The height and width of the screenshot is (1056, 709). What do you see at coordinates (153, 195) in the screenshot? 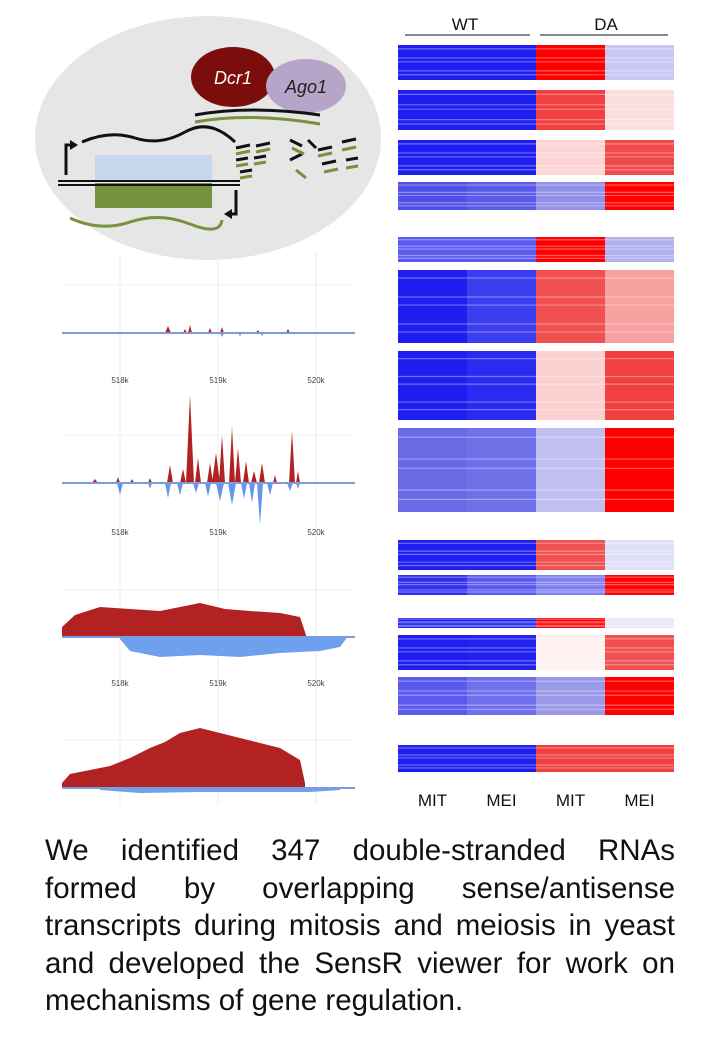
I see `antisense-gene` at bounding box center [153, 195].